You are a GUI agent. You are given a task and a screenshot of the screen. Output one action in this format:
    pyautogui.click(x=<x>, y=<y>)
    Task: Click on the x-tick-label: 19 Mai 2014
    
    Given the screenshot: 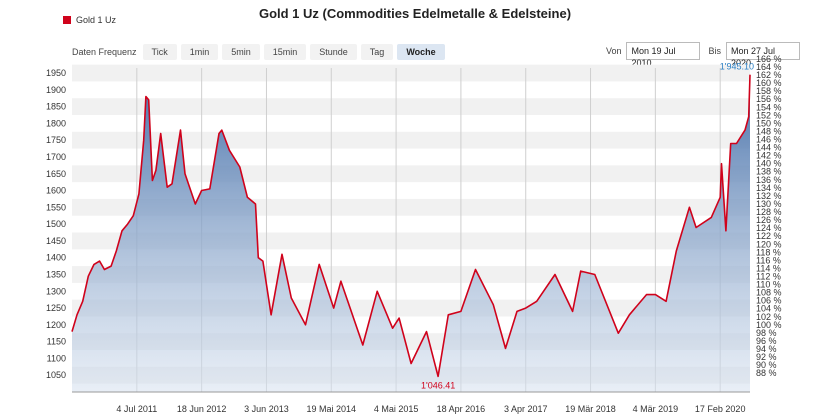 What is the action you would take?
    pyautogui.click(x=332, y=409)
    